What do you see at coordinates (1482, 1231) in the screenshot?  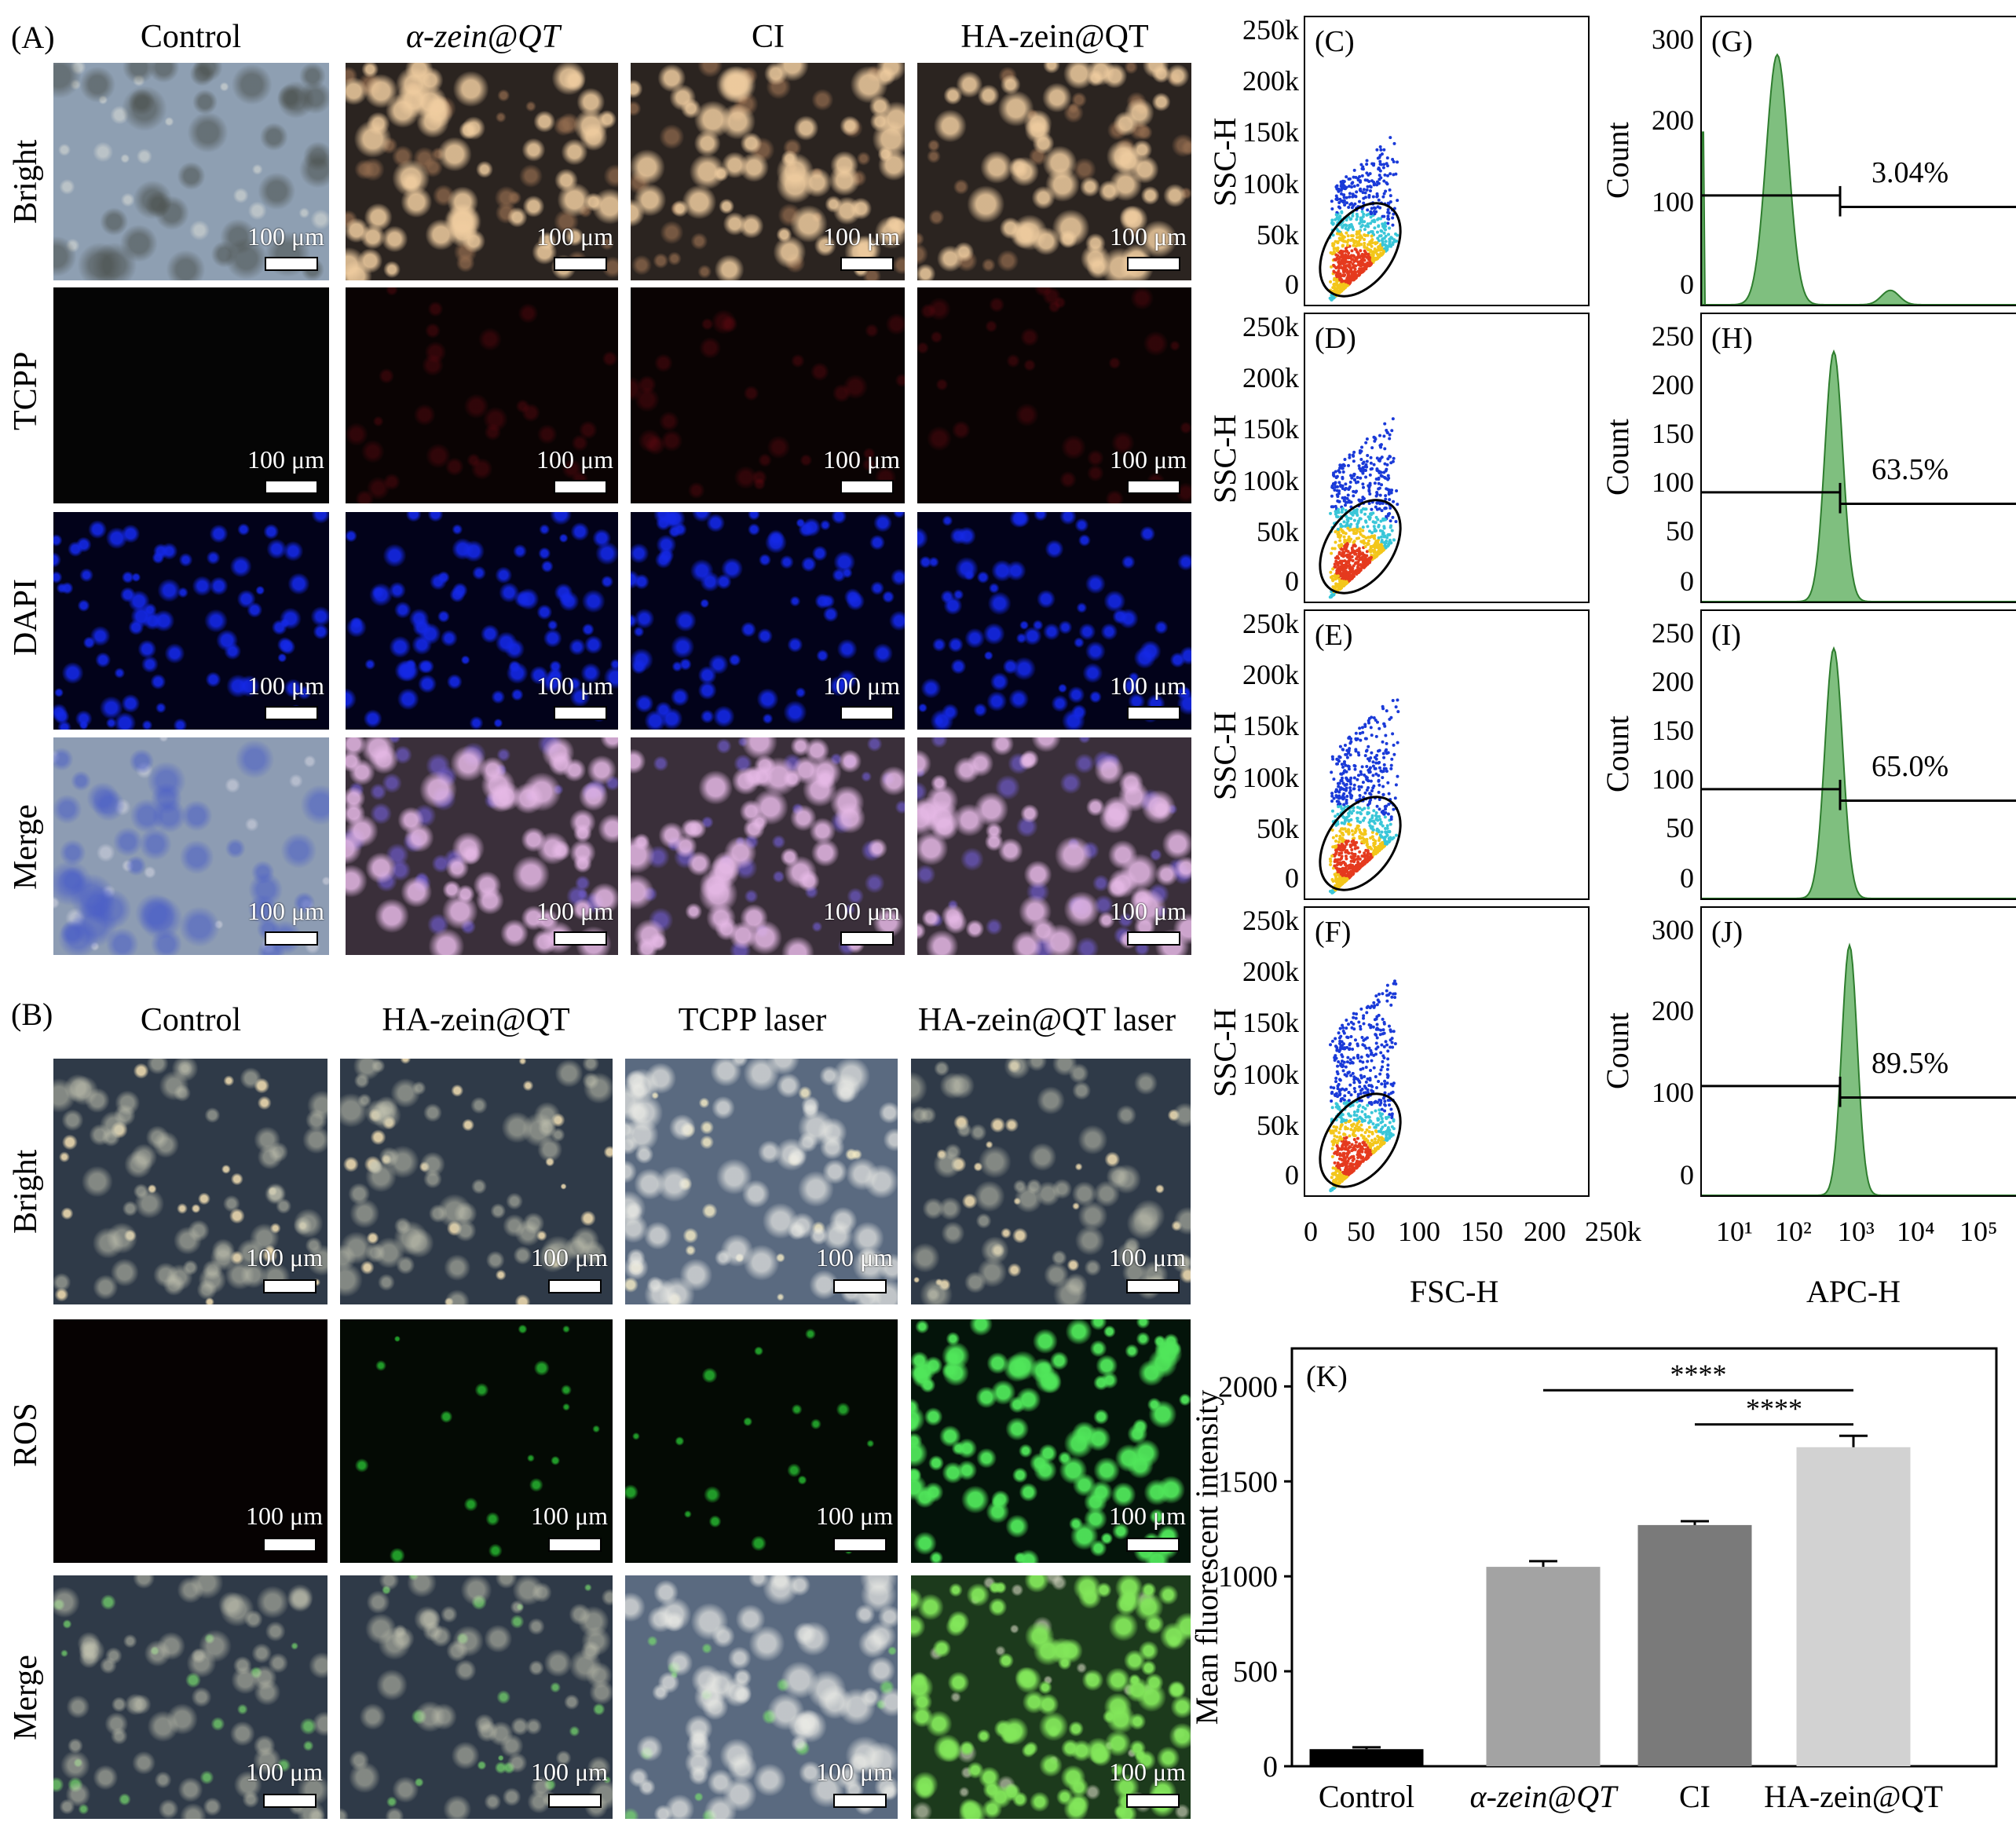 I see `x-tick-label: 150` at bounding box center [1482, 1231].